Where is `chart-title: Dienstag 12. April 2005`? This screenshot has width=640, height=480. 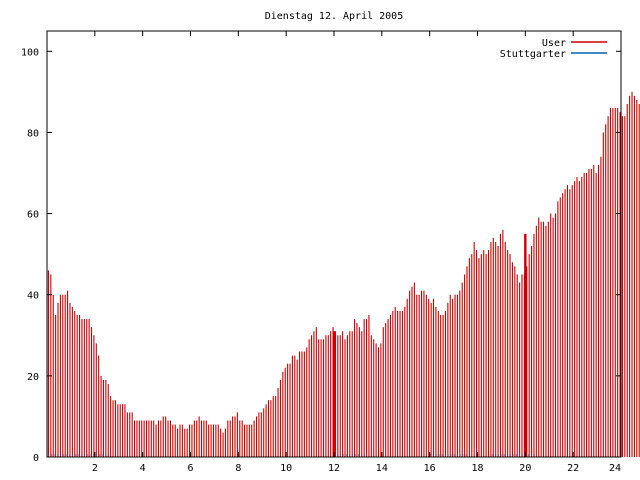 chart-title: Dienstag 12. April 2005 is located at coordinates (334, 16).